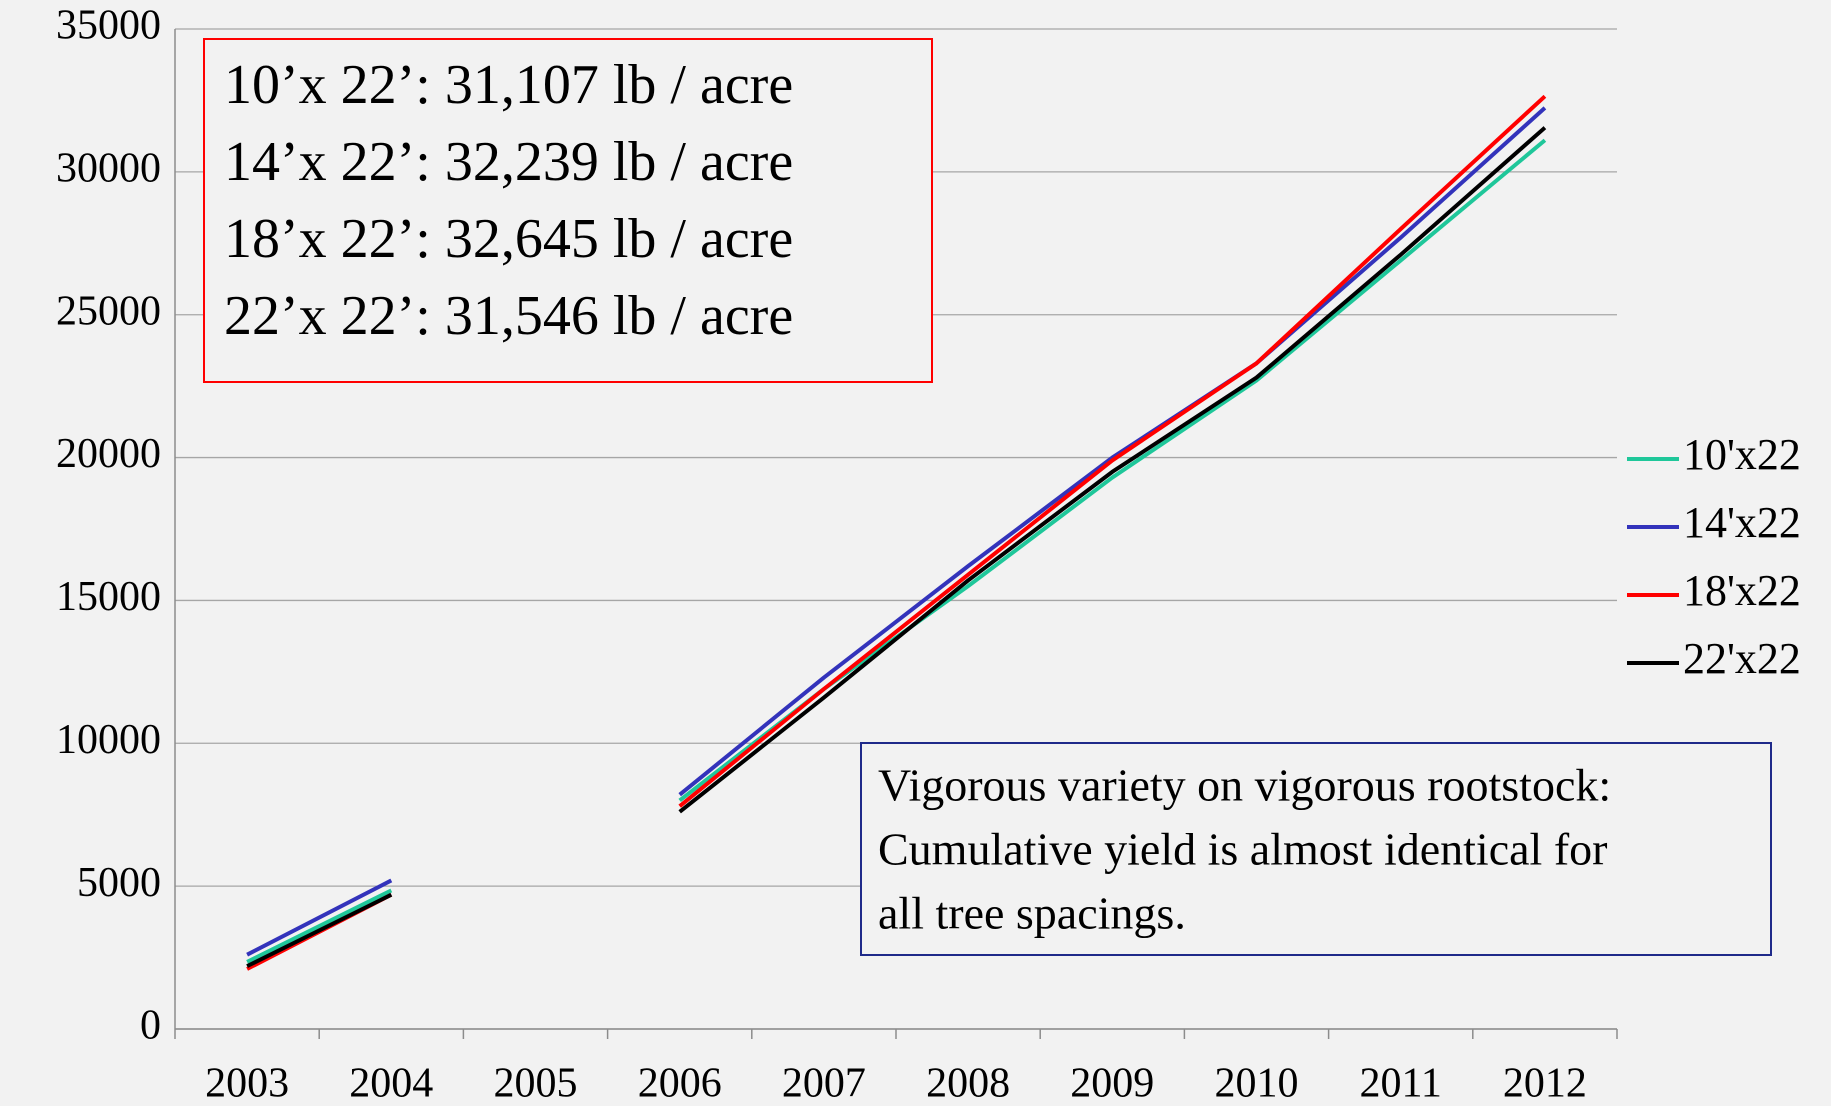  What do you see at coordinates (108, 168) in the screenshot?
I see `y-tick-label: 30000` at bounding box center [108, 168].